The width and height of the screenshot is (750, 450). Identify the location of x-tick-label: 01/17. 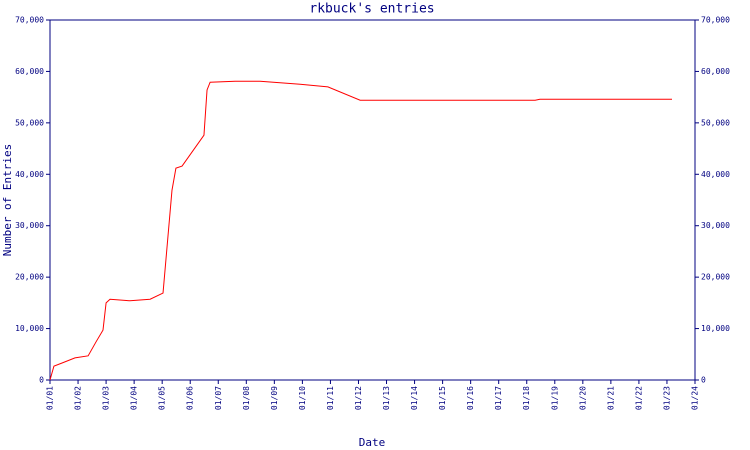
(498, 398).